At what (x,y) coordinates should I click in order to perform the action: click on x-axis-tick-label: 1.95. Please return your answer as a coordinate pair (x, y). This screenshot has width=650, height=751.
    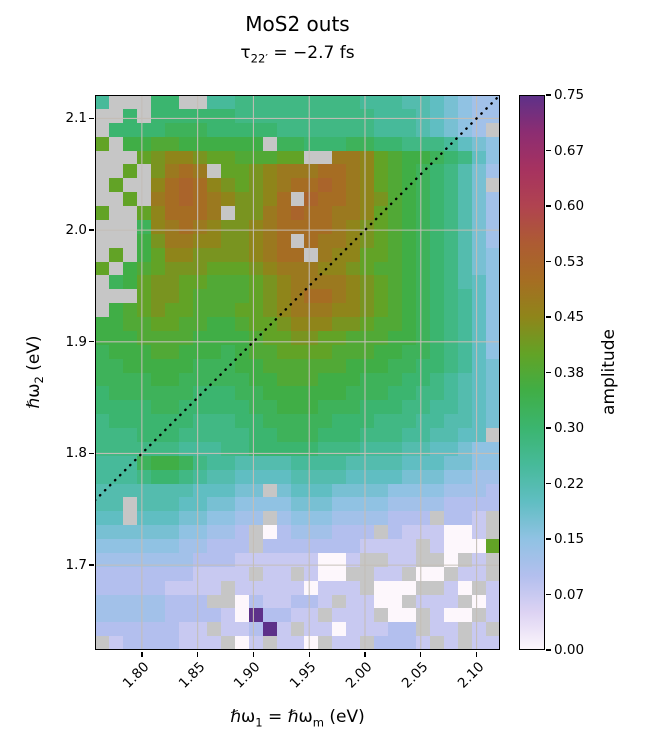
    Looking at the image, I should click on (303, 675).